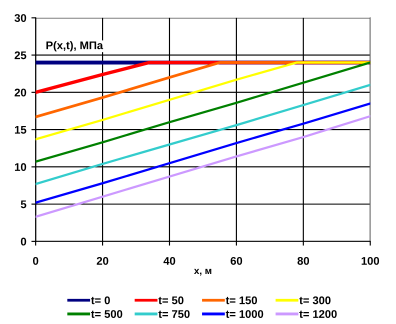  Describe the element at coordinates (304, 260) in the screenshot. I see `x-tick-label: 80` at that location.